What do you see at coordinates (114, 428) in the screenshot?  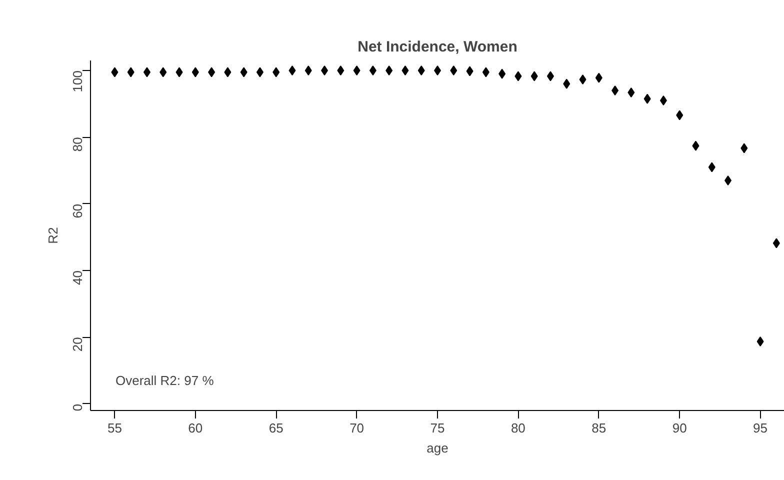 I see `x-tick-label: 55` at bounding box center [114, 428].